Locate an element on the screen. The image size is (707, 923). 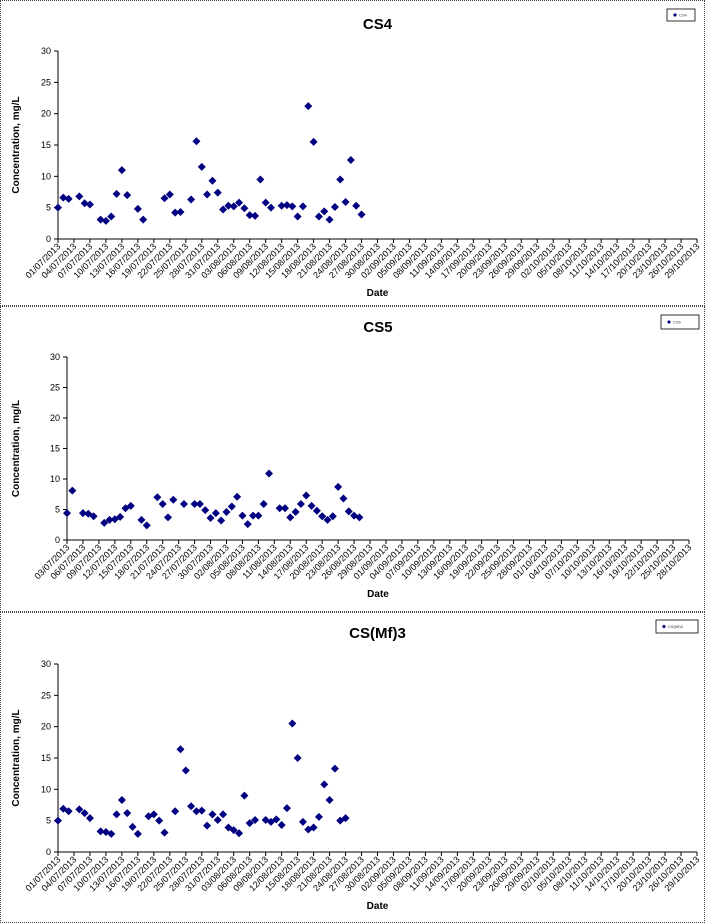
y-tick-label: 10 is located at coordinates (46, 176).